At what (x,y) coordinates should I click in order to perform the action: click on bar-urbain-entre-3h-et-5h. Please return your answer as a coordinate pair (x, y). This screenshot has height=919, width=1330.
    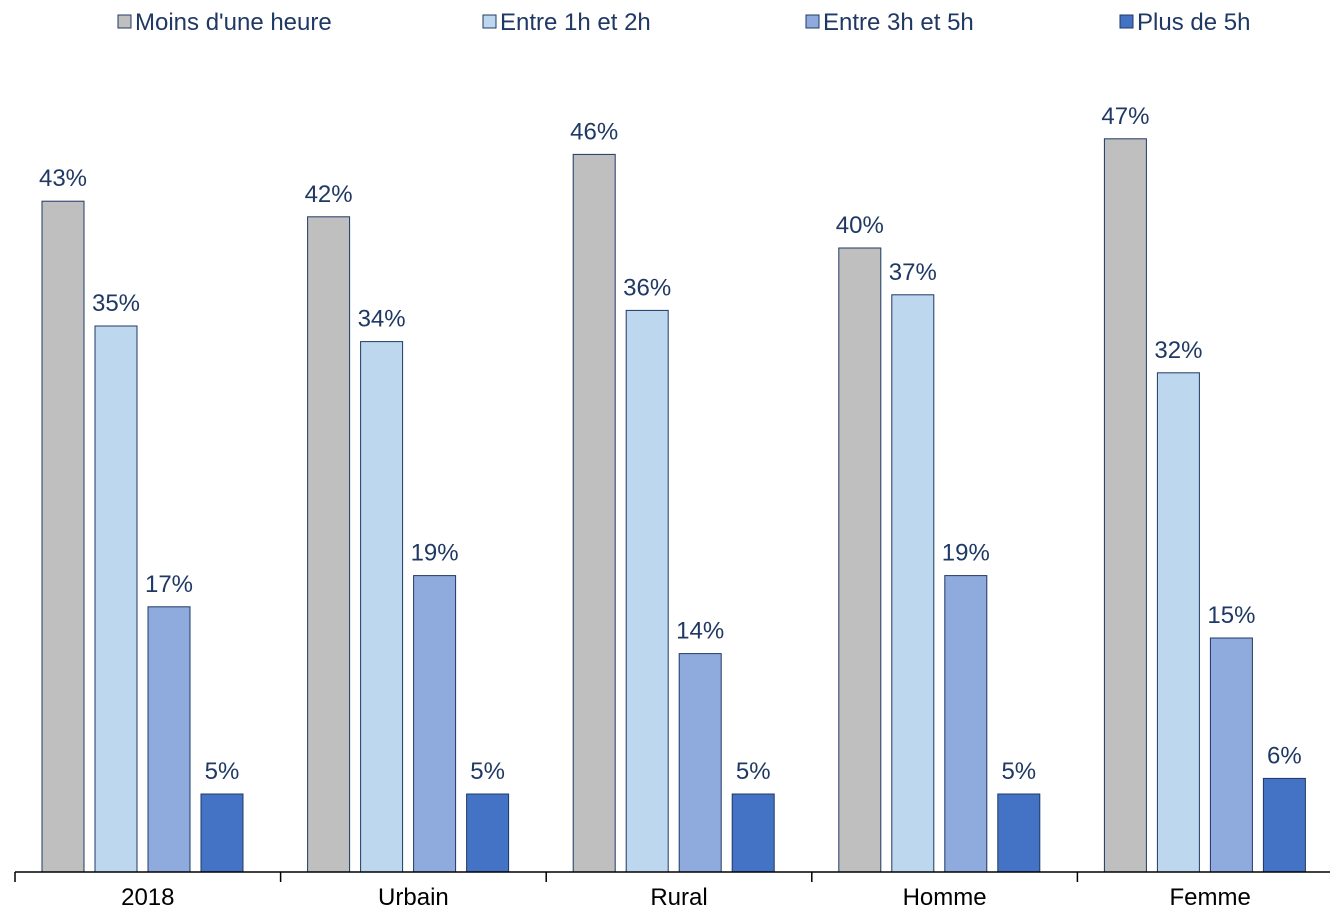
    Looking at the image, I should click on (435, 724).